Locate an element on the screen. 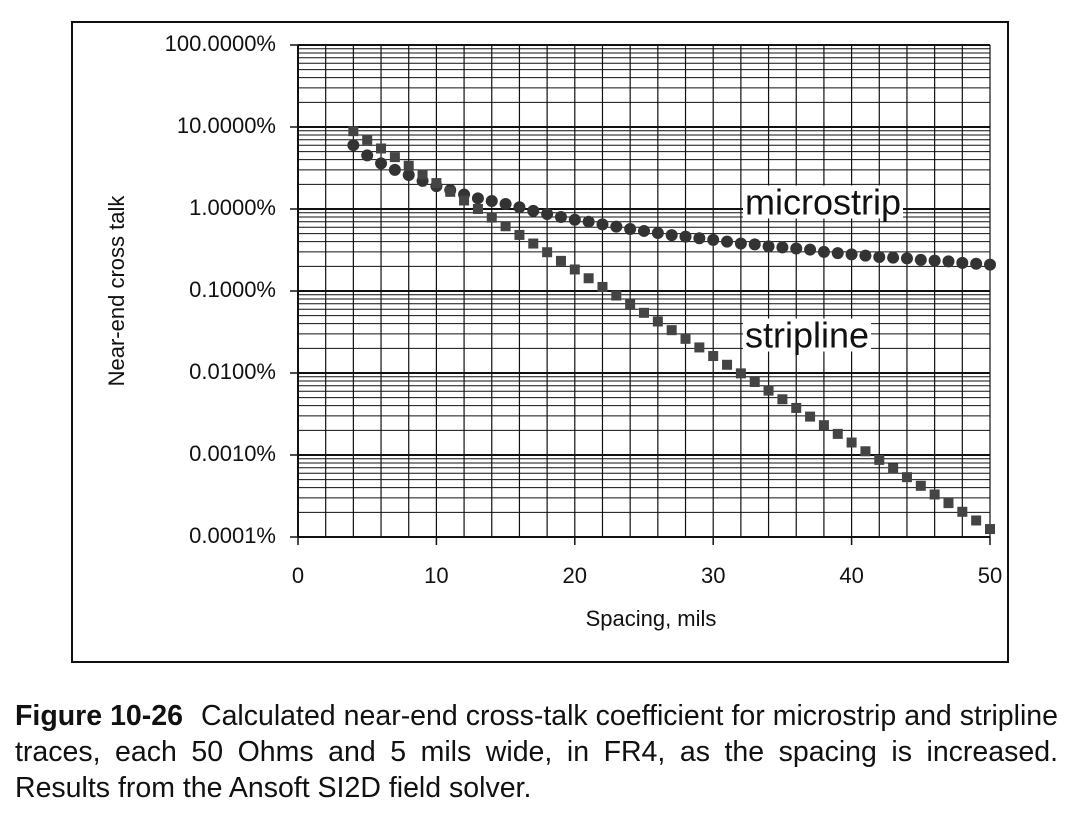 This screenshot has height=821, width=1080. y-tick-label: 0.0100% is located at coordinates (232, 371).